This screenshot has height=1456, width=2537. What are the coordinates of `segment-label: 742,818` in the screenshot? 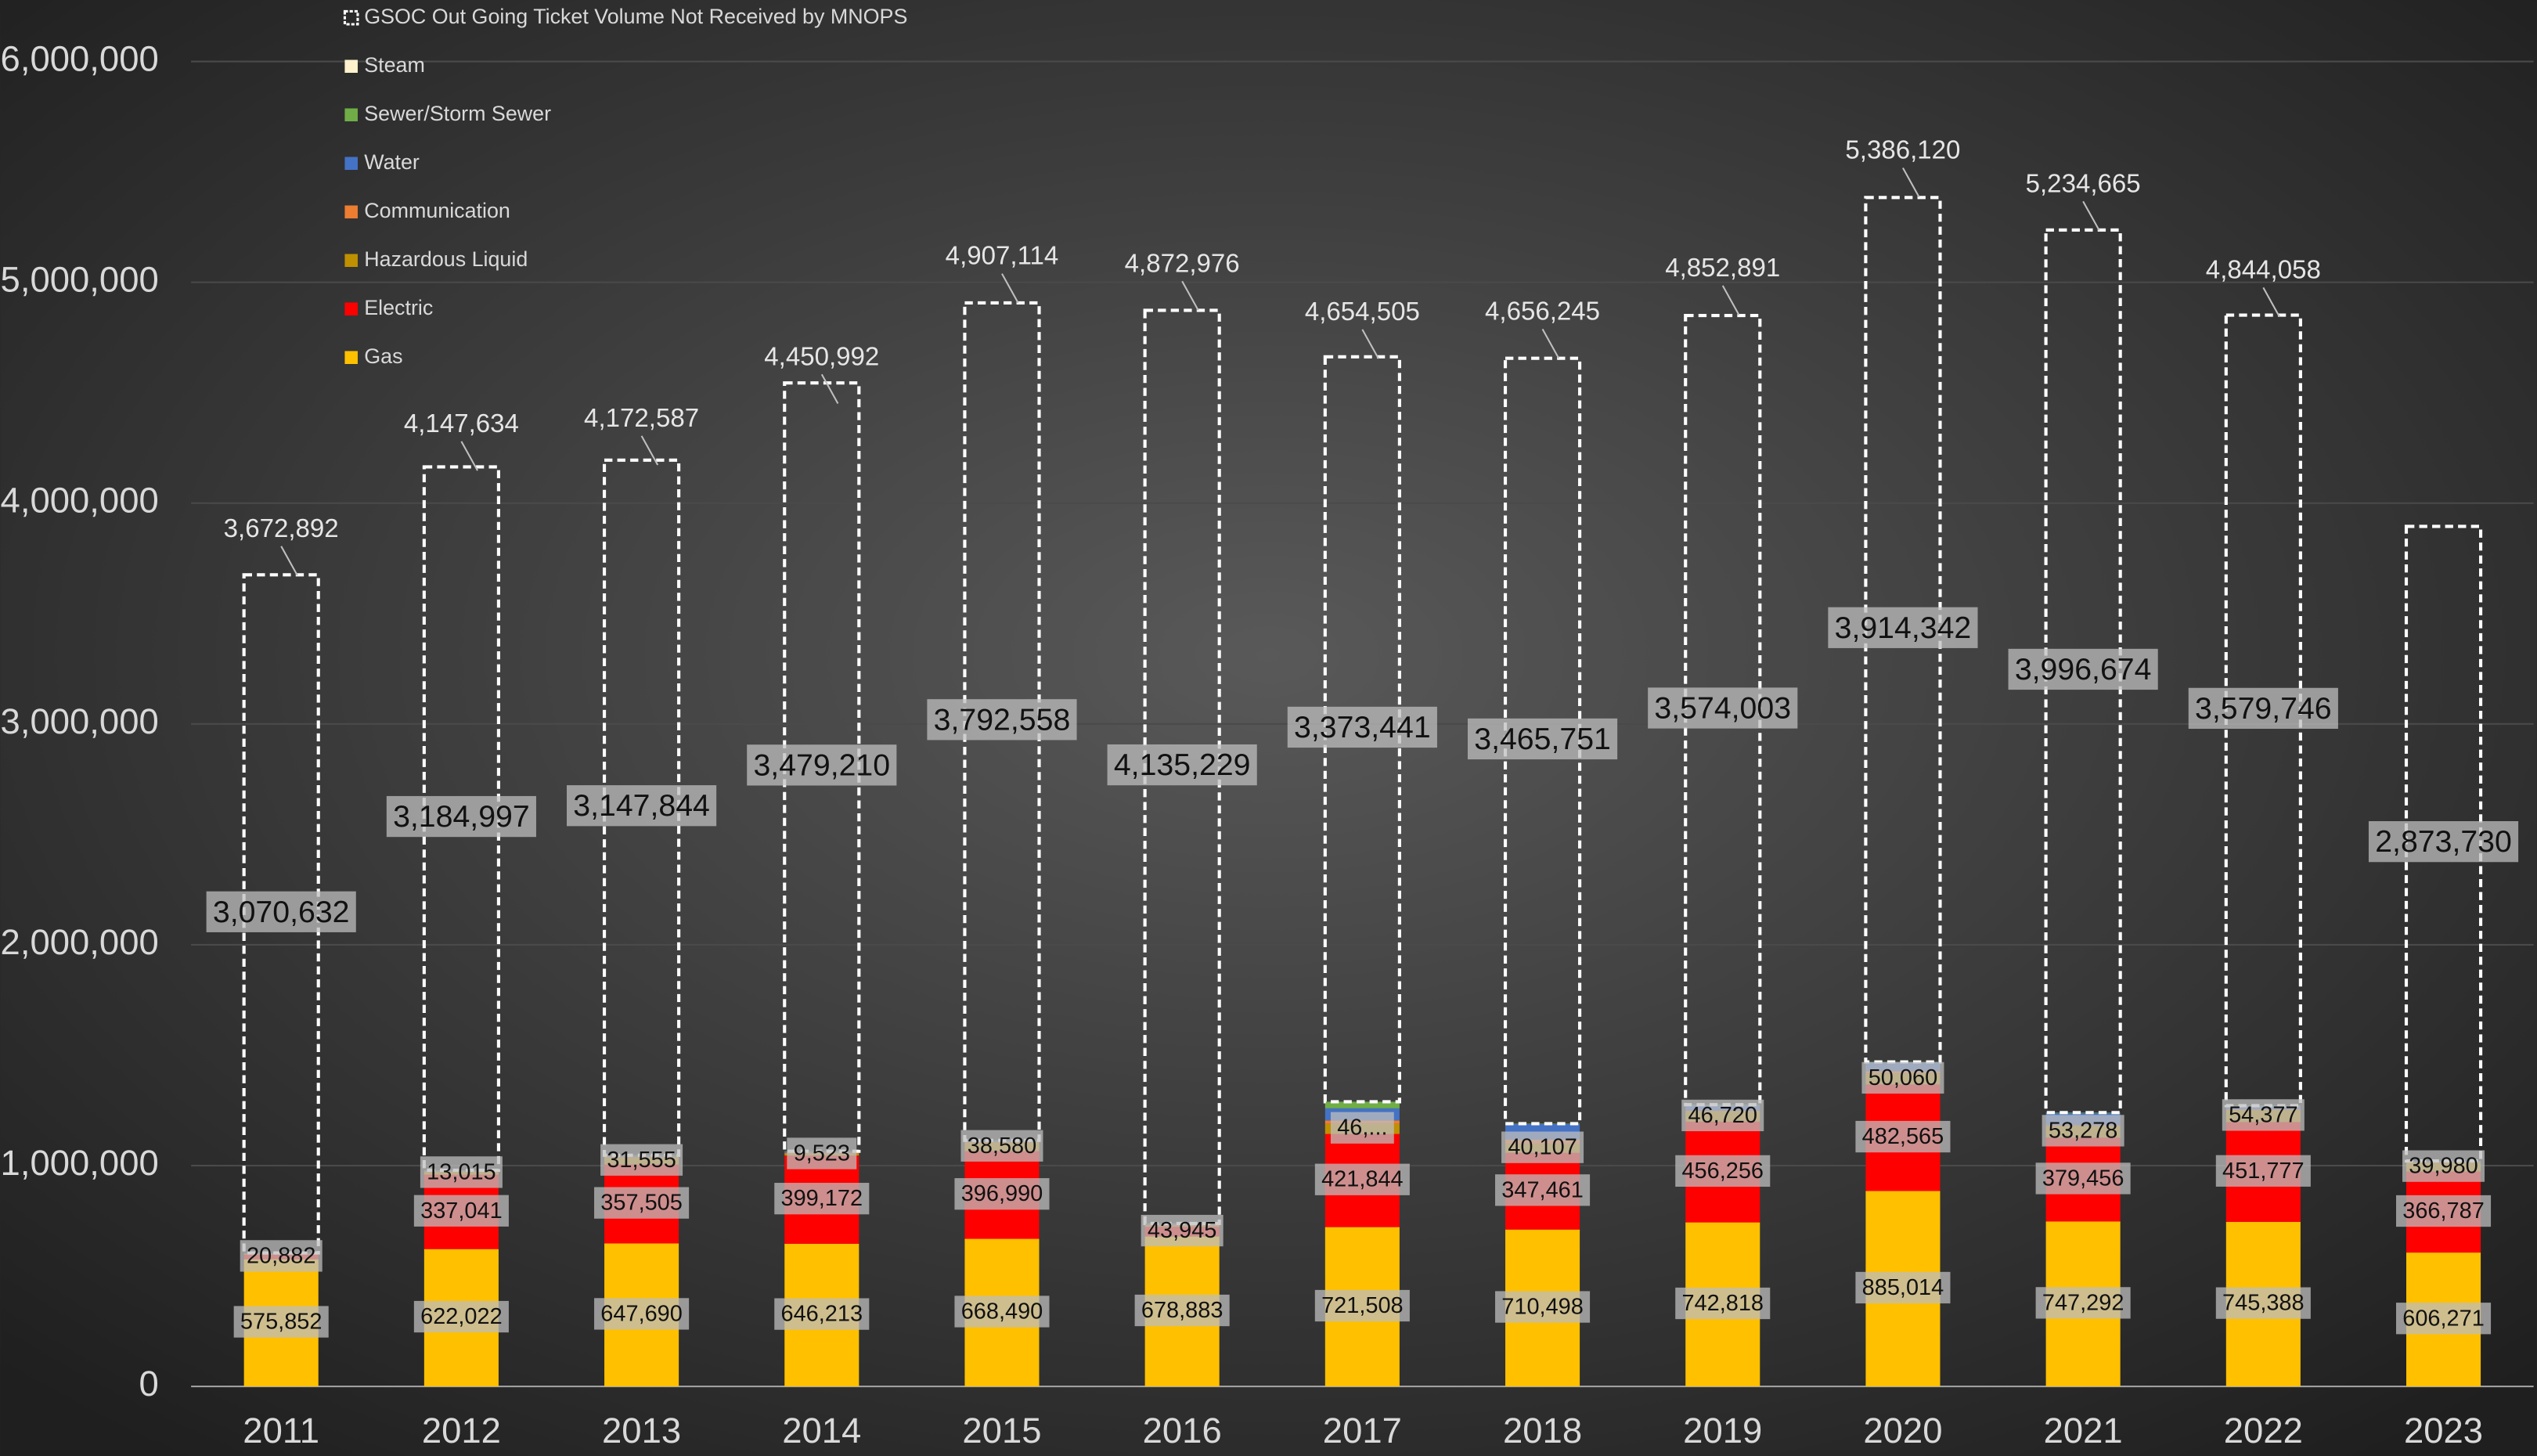 It's located at (1723, 1303).